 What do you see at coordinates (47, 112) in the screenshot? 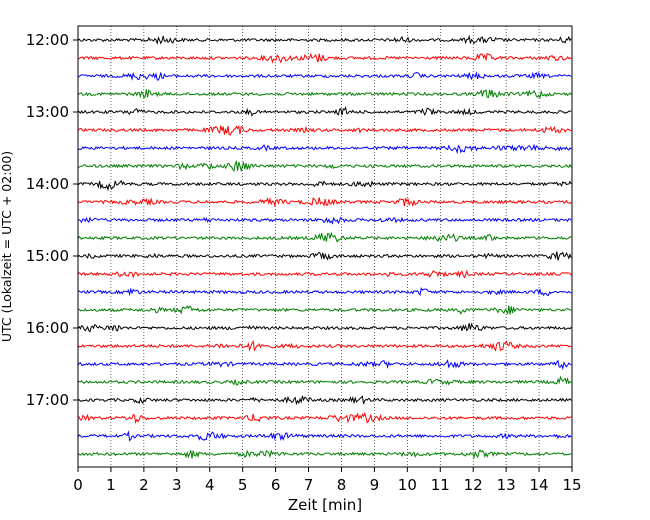
I see `y-tick-label: 13:00` at bounding box center [47, 112].